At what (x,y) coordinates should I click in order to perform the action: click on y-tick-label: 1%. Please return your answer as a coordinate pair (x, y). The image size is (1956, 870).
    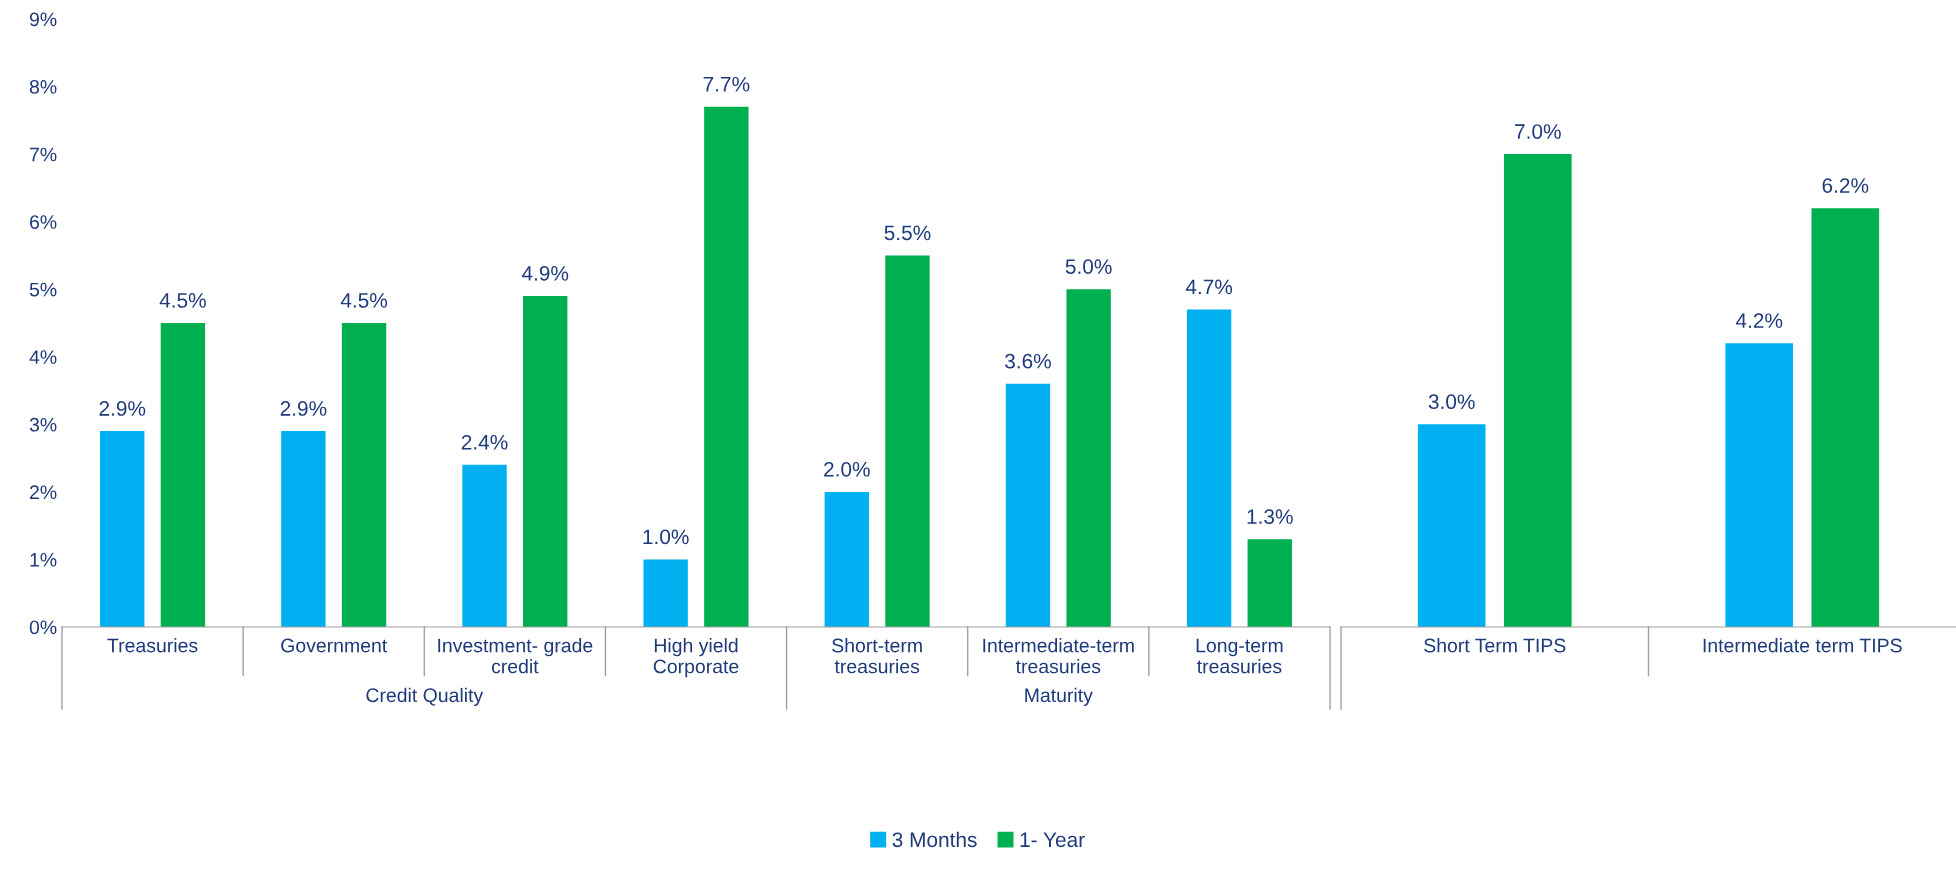
    Looking at the image, I should click on (43, 560).